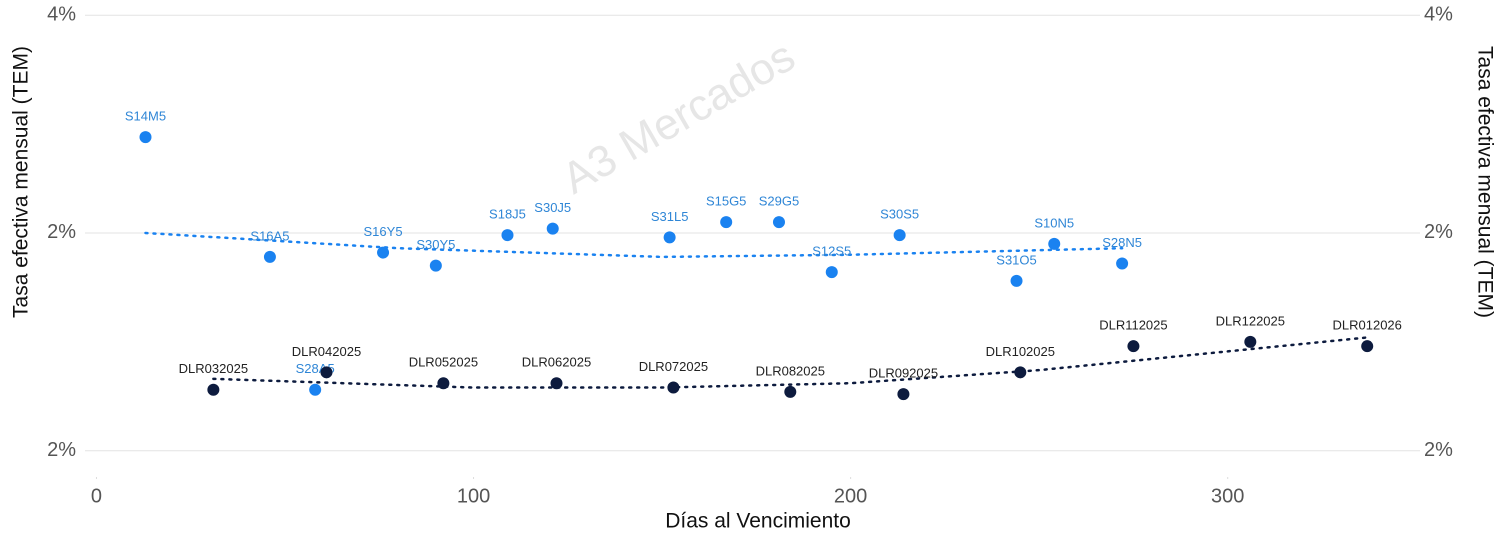  Describe the element at coordinates (1438, 15) in the screenshot. I see `y2-tick-label: 4%` at that location.